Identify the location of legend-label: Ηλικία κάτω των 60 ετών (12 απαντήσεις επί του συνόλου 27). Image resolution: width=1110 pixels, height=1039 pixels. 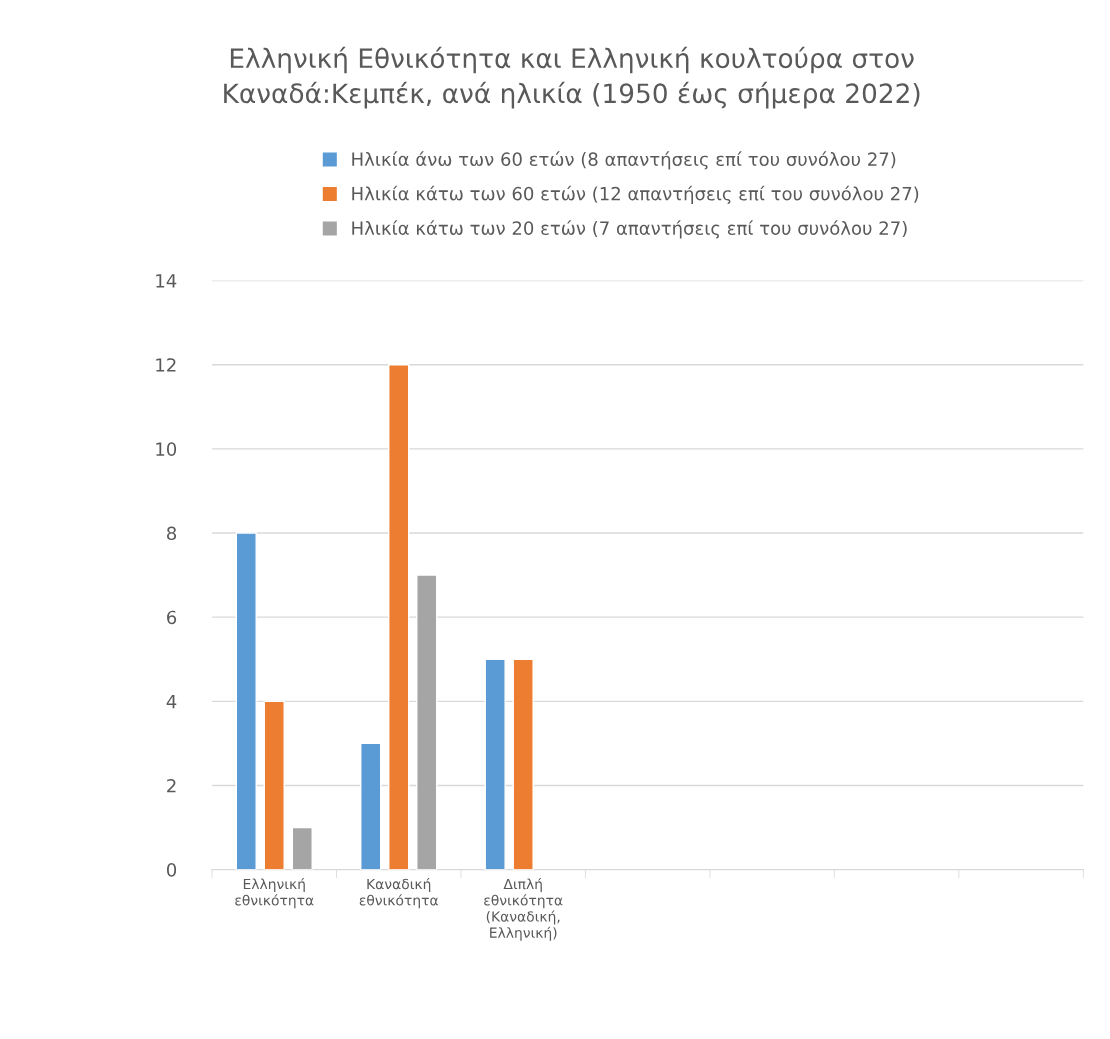
(635, 195).